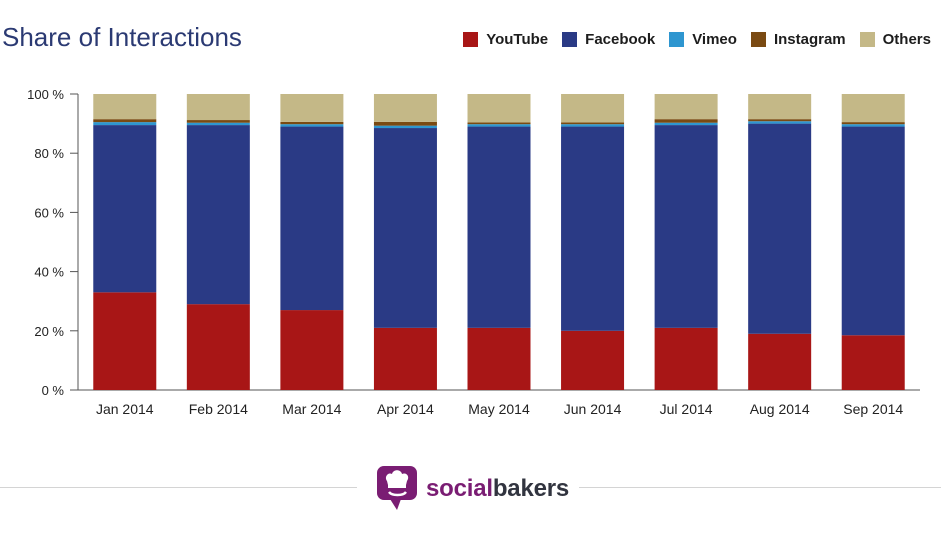 Image resolution: width=941 pixels, height=534 pixels. Describe the element at coordinates (517, 39) in the screenshot. I see `legend-label-youtube: YouTube` at that location.